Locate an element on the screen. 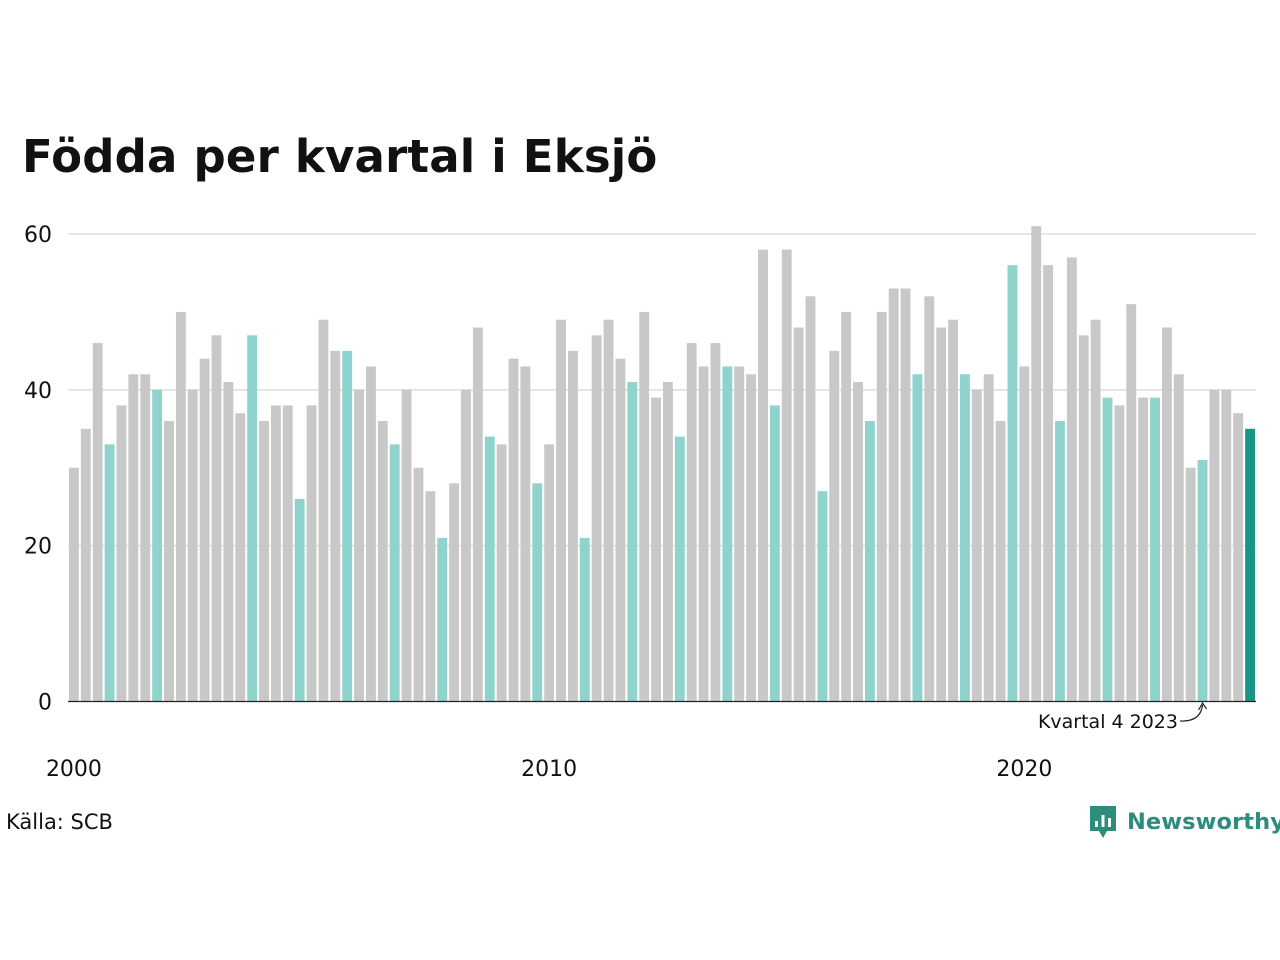 The height and width of the screenshot is (960, 1280). y-tick-label: 40 is located at coordinates (38, 391).